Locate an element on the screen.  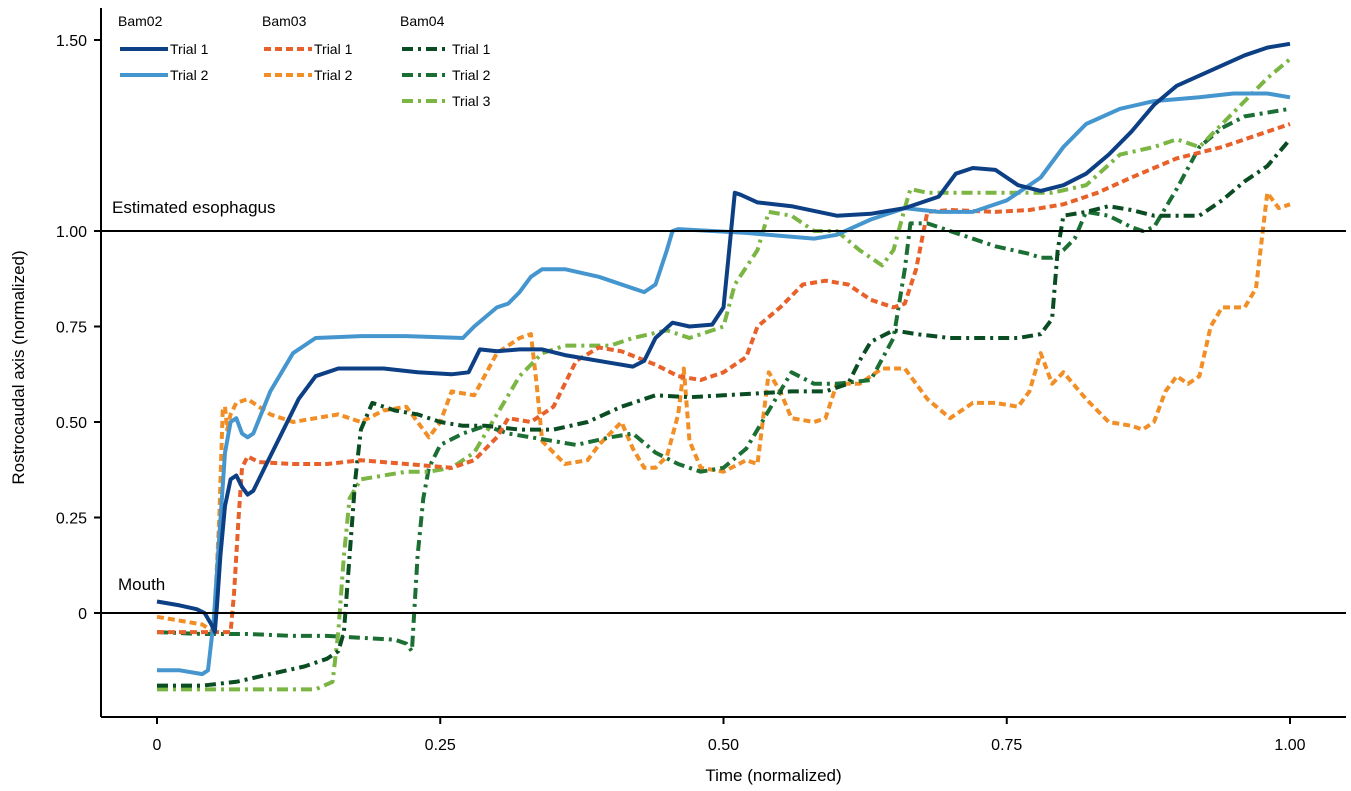
x-axis-title: Time (normalized) is located at coordinates (773, 775).